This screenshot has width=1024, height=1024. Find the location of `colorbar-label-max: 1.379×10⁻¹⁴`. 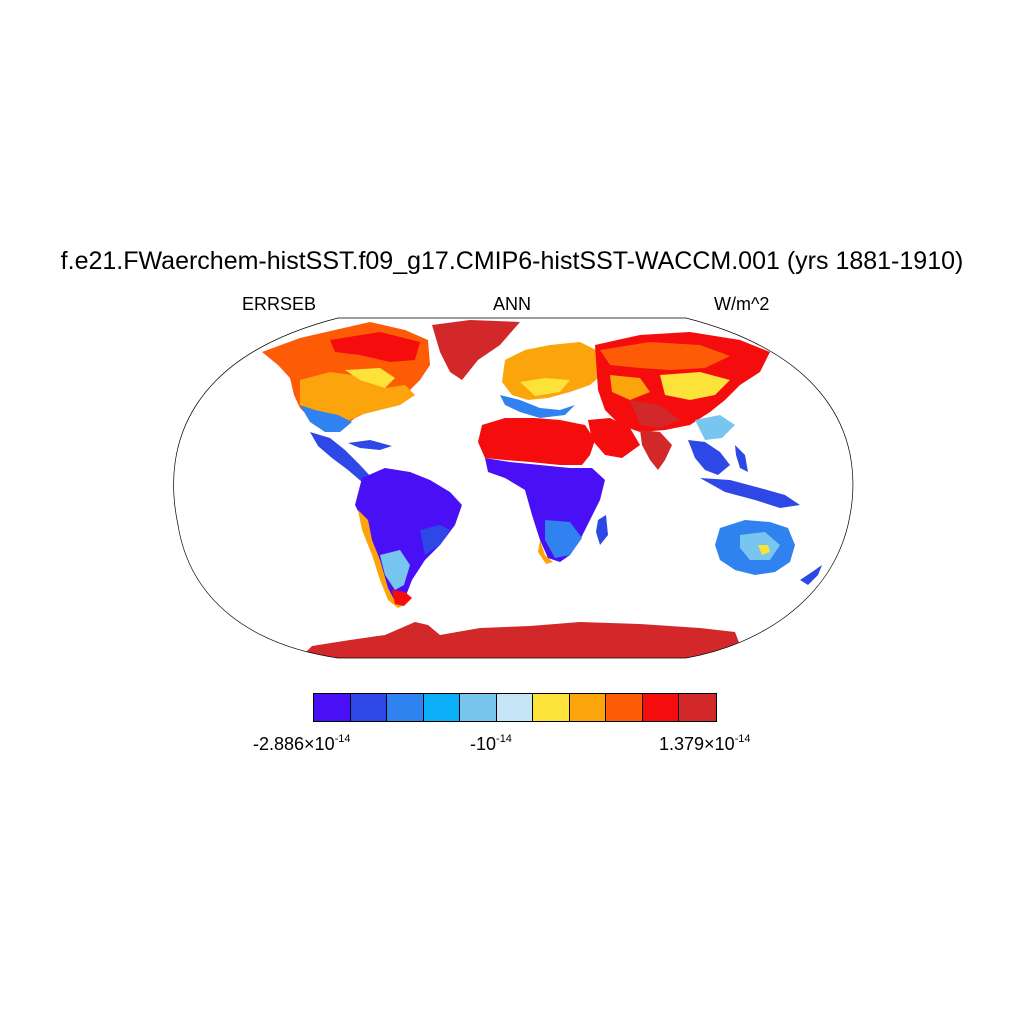

colorbar-label-max: 1.379×10⁻¹⁴ is located at coordinates (705, 744).